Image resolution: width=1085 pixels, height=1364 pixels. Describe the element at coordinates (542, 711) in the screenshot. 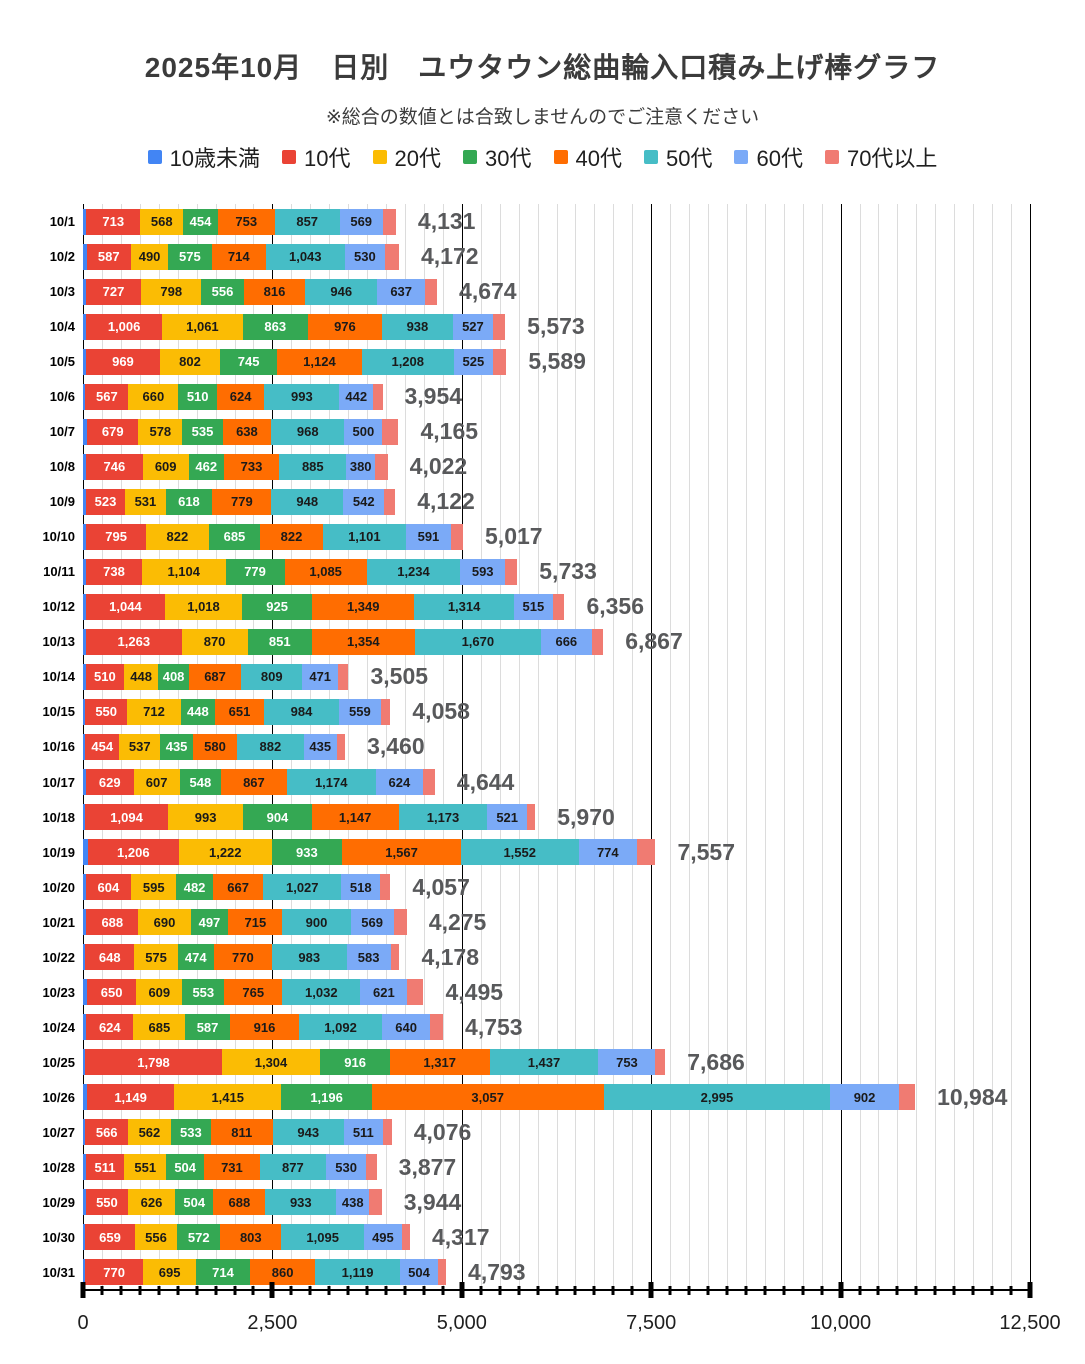

I see `bar-row: 10/15 550 712 448 651 984 559 4,058` at that location.